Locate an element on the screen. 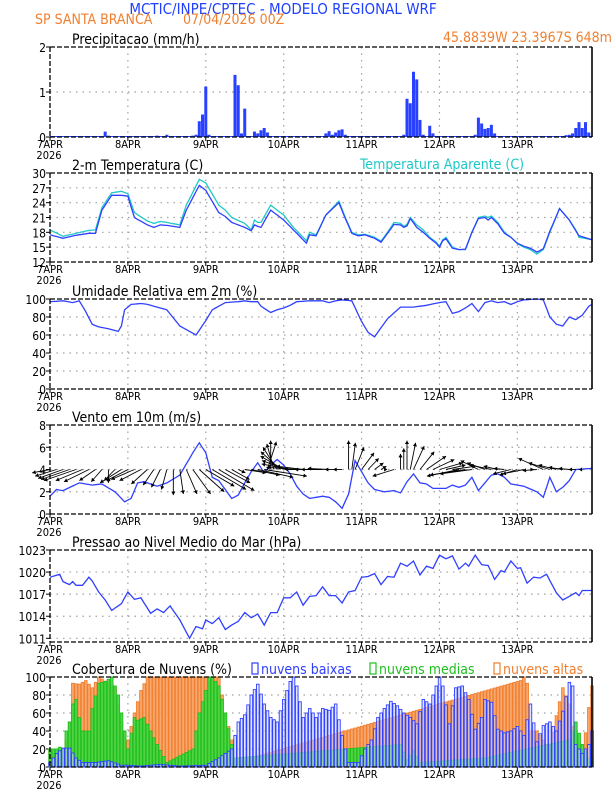  y-tick-label: 1 is located at coordinates (42, 93).